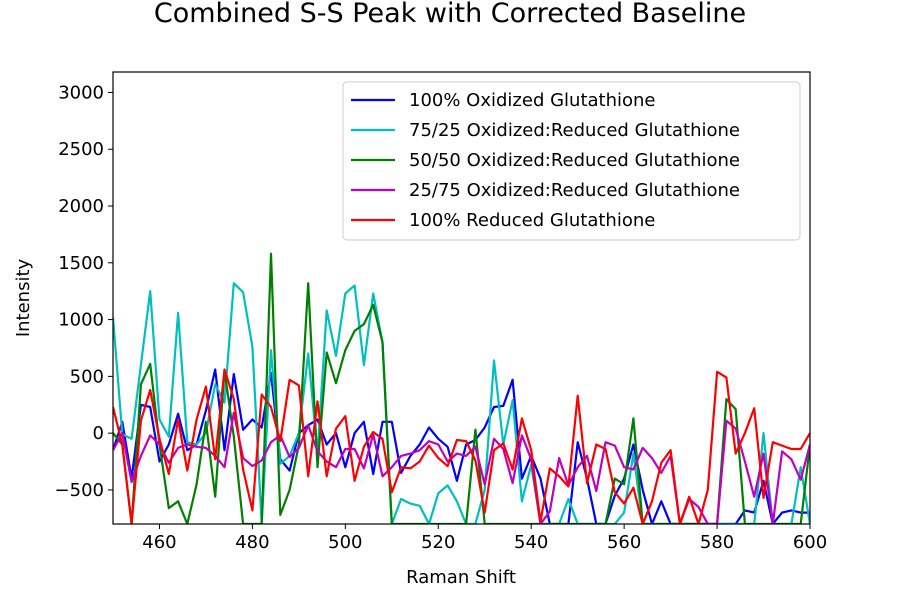  Describe the element at coordinates (84, 291) in the screenshot. I see `y-axis: −500 0 500 1000 1500 2000 2500 3000` at that location.